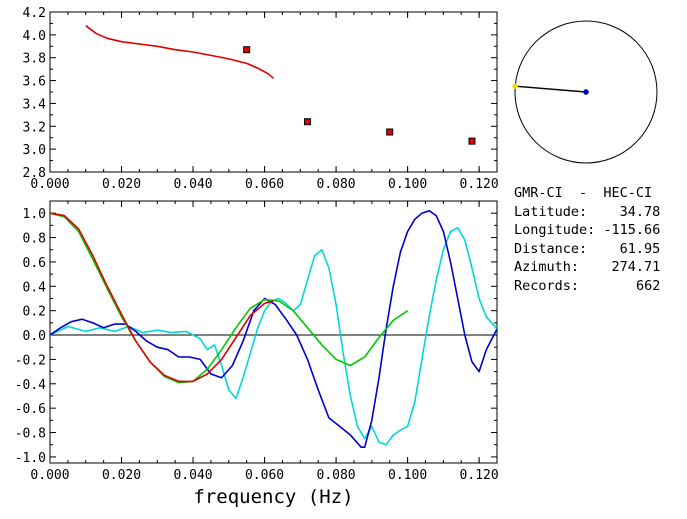  What do you see at coordinates (632, 230) in the screenshot?
I see `info-value: -115.66` at bounding box center [632, 230].